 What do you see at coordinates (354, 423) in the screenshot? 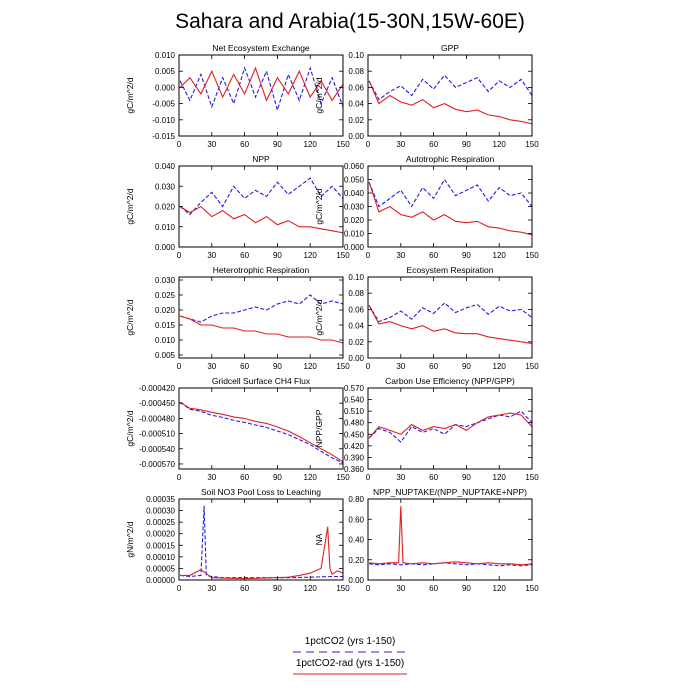
I see `y-tick-label: 0.480` at bounding box center [354, 423].